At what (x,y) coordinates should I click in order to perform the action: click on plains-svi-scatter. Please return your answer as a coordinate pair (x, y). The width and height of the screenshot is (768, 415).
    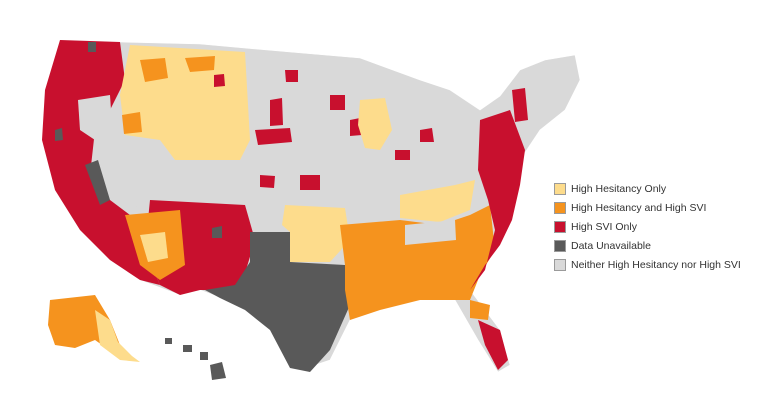
    Looking at the image, I should click on (344, 130).